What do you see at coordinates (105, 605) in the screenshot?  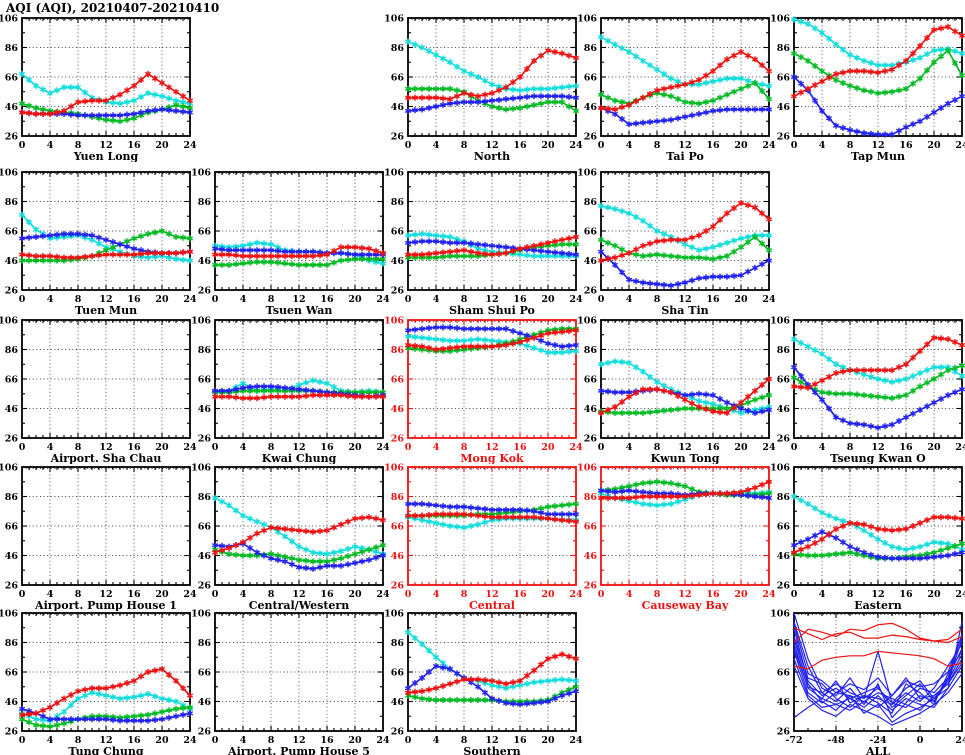 I see `station-label: Airport. Pump House 1` at bounding box center [105, 605].